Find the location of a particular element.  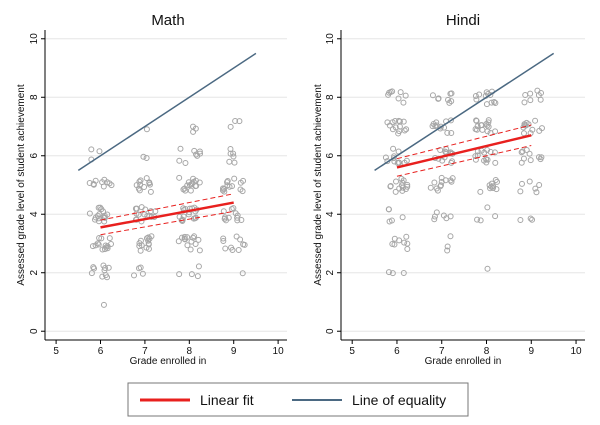

x-tick-label-math-4: 9 is located at coordinates (234, 351).